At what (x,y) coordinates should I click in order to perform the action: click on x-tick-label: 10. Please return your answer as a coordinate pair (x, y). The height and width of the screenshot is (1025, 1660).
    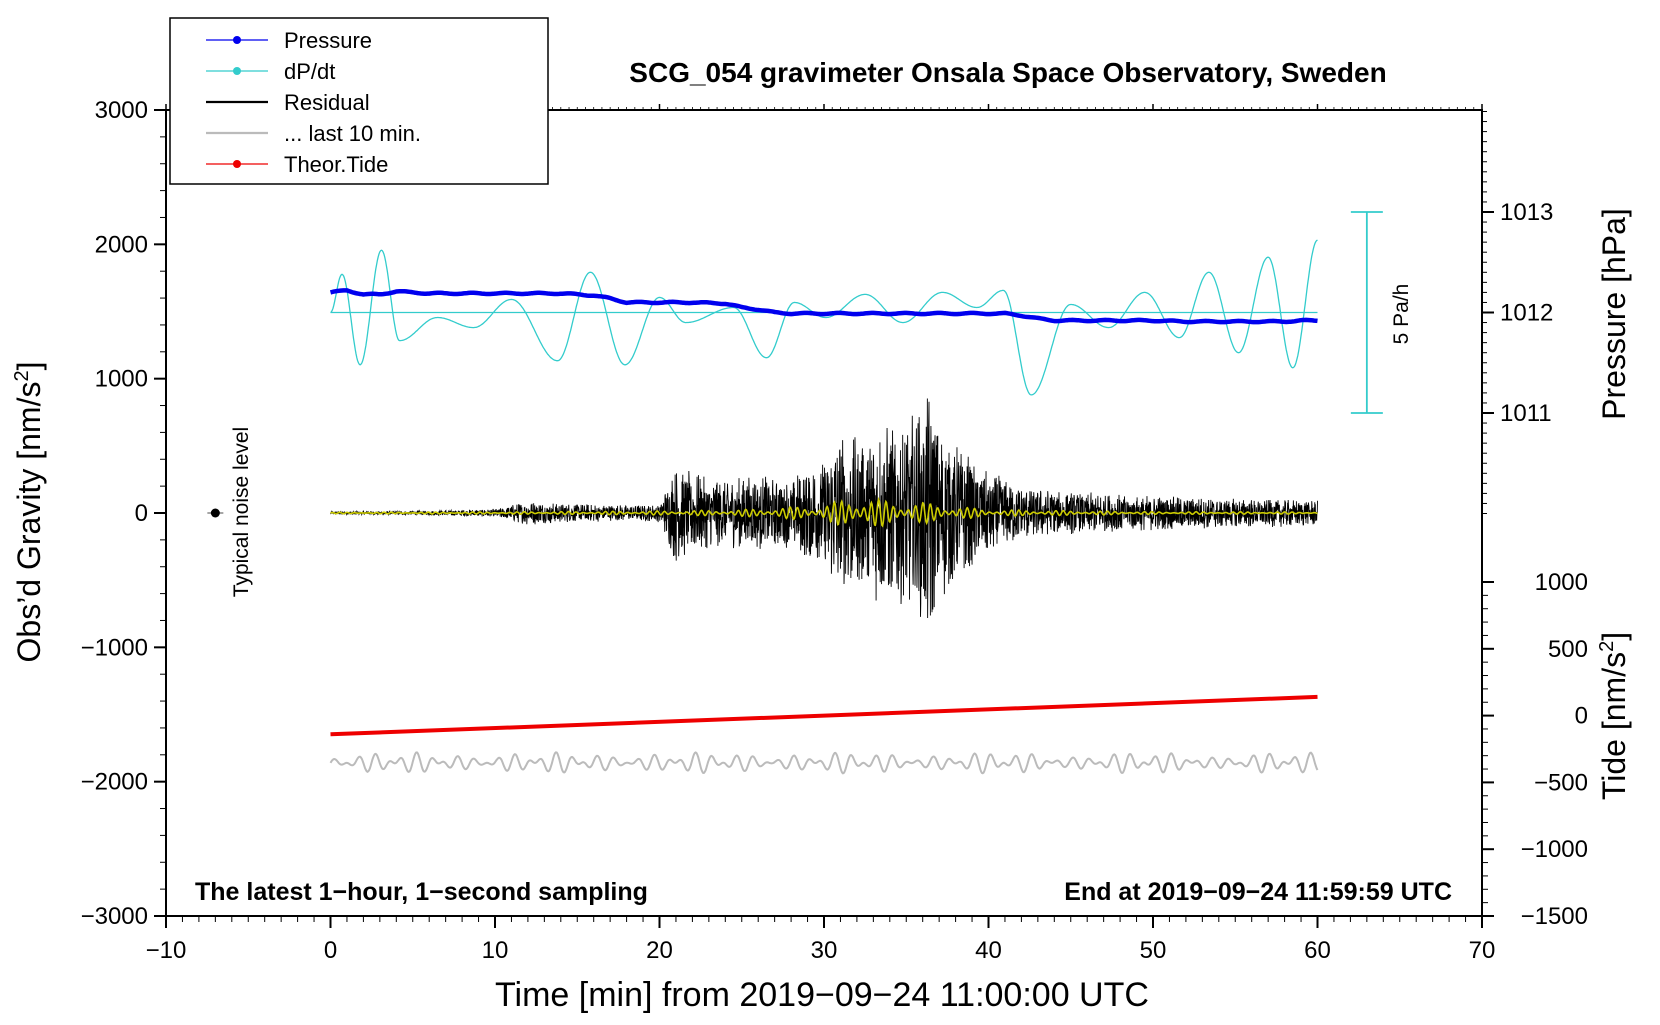
    Looking at the image, I should click on (495, 950).